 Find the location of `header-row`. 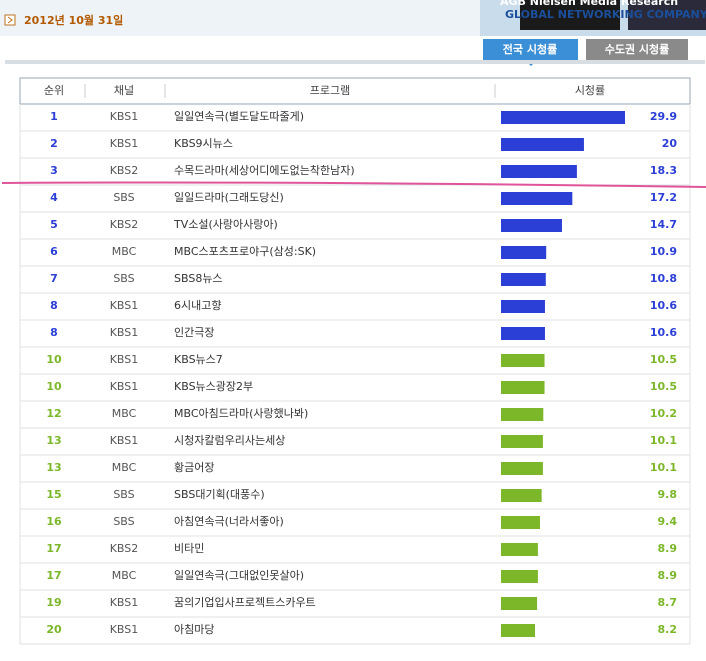

header-row is located at coordinates (355, 91).